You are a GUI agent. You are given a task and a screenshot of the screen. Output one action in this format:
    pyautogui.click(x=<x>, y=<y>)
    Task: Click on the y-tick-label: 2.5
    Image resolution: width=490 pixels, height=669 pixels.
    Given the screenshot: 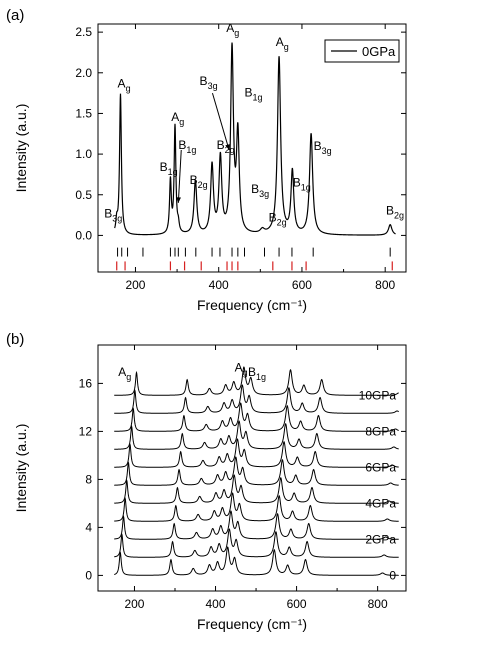 What is the action you would take?
    pyautogui.click(x=83, y=32)
    